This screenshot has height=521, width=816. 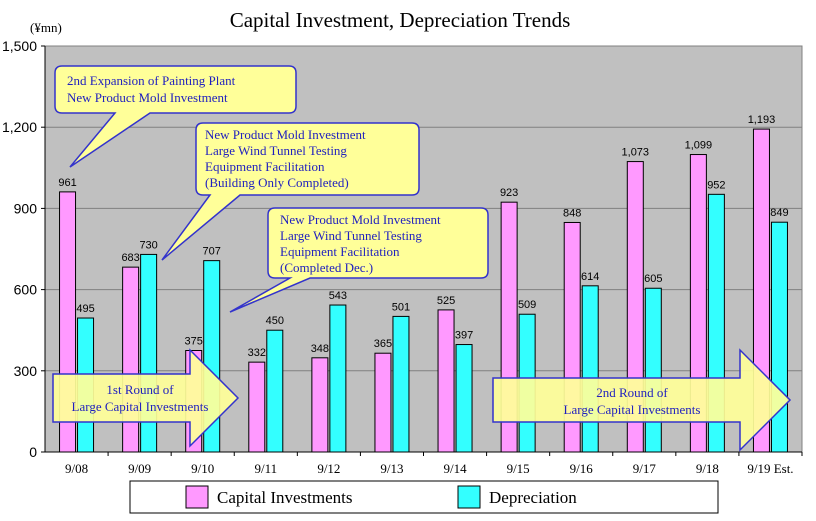 What do you see at coordinates (197, 497) in the screenshot?
I see `legend-swatch-capital-investments` at bounding box center [197, 497].